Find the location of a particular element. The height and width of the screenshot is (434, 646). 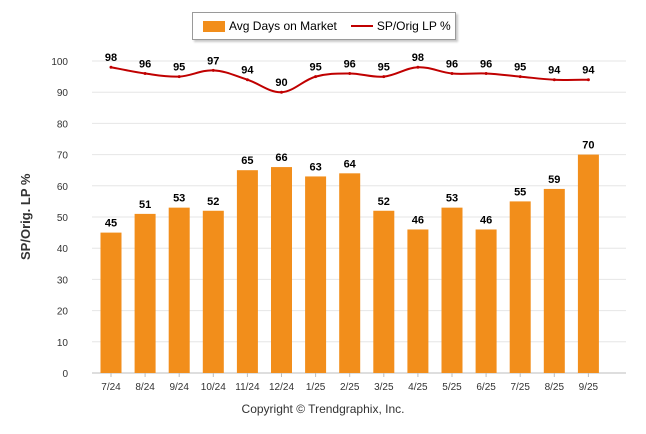

y-tick-label: 80 is located at coordinates (63, 124).